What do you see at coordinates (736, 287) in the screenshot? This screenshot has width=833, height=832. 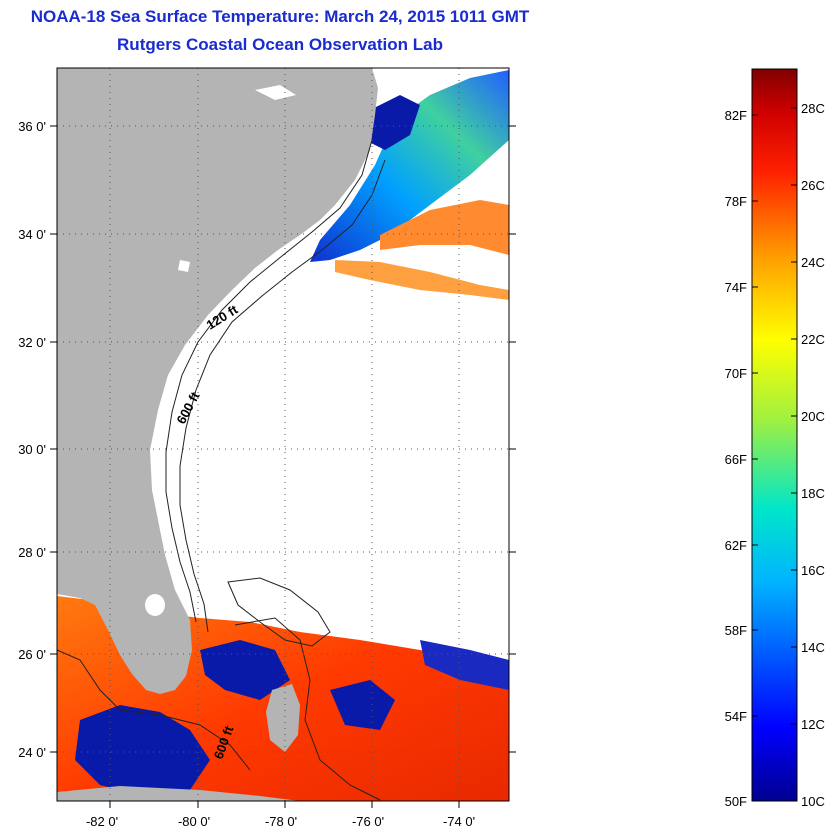 I see `colorbar-label-74f: 74F` at bounding box center [736, 287].